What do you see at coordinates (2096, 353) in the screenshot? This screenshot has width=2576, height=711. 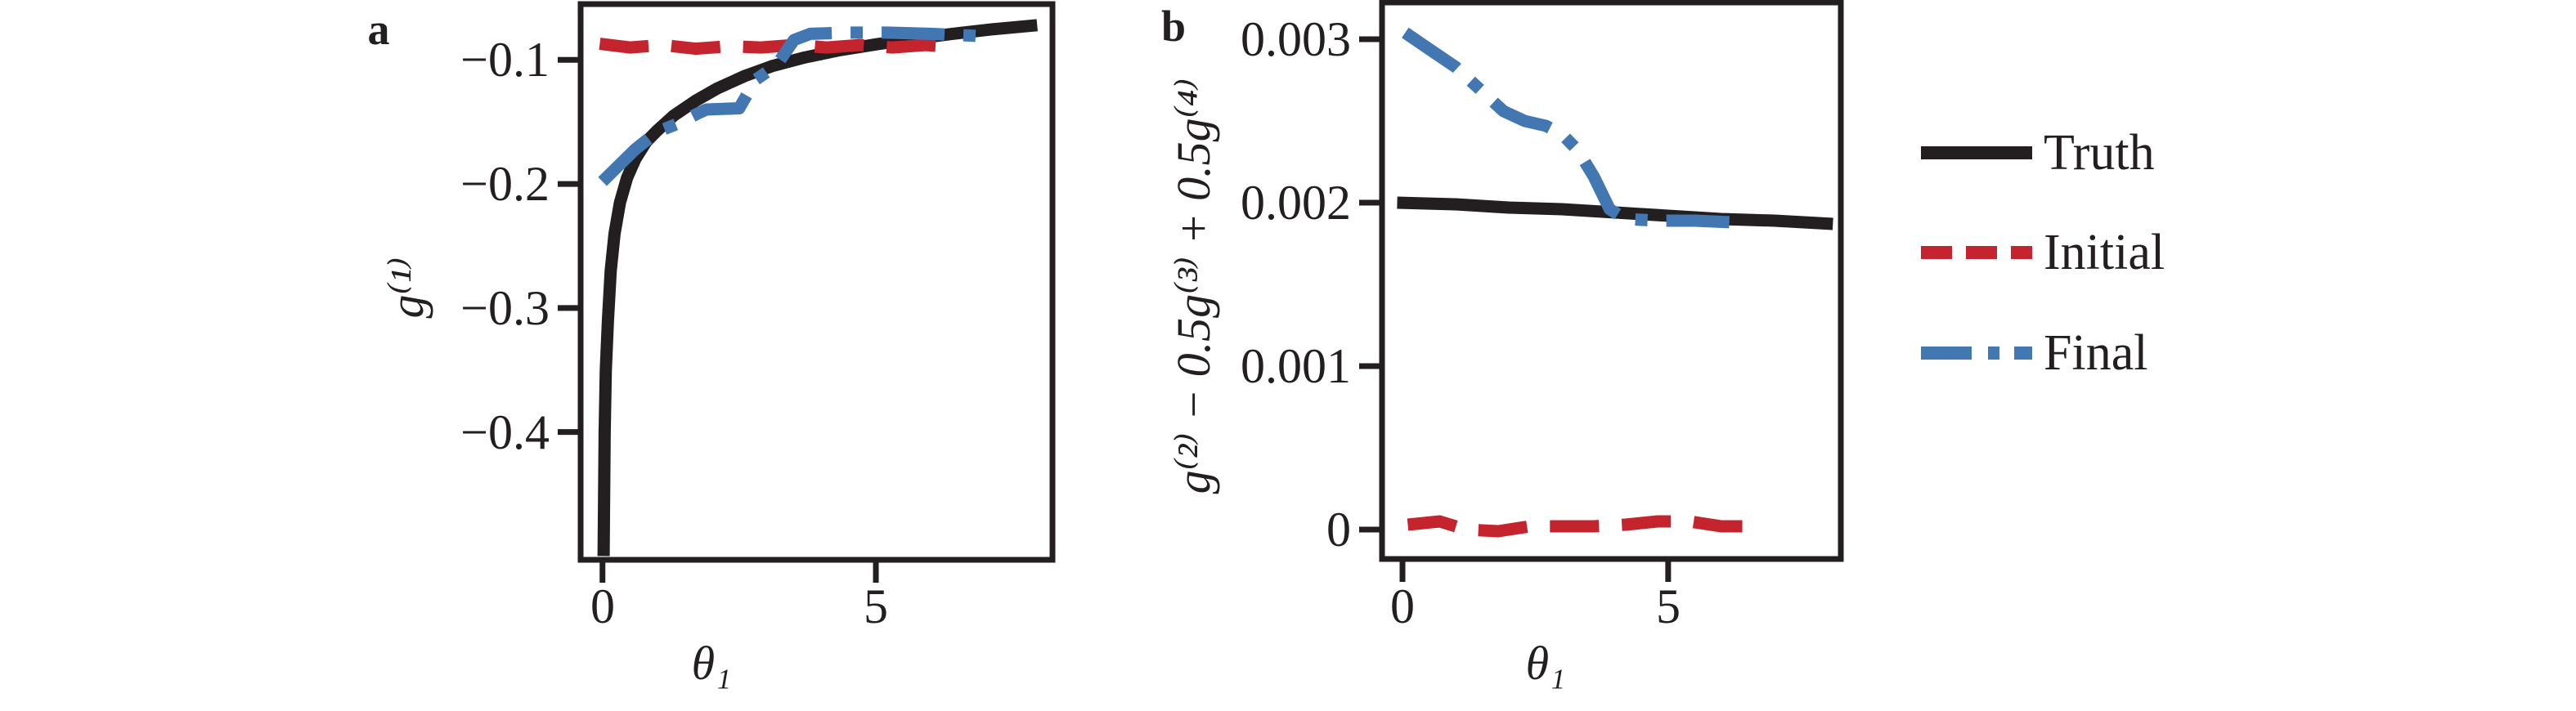 I see `legend-label-final: Final` at bounding box center [2096, 353].